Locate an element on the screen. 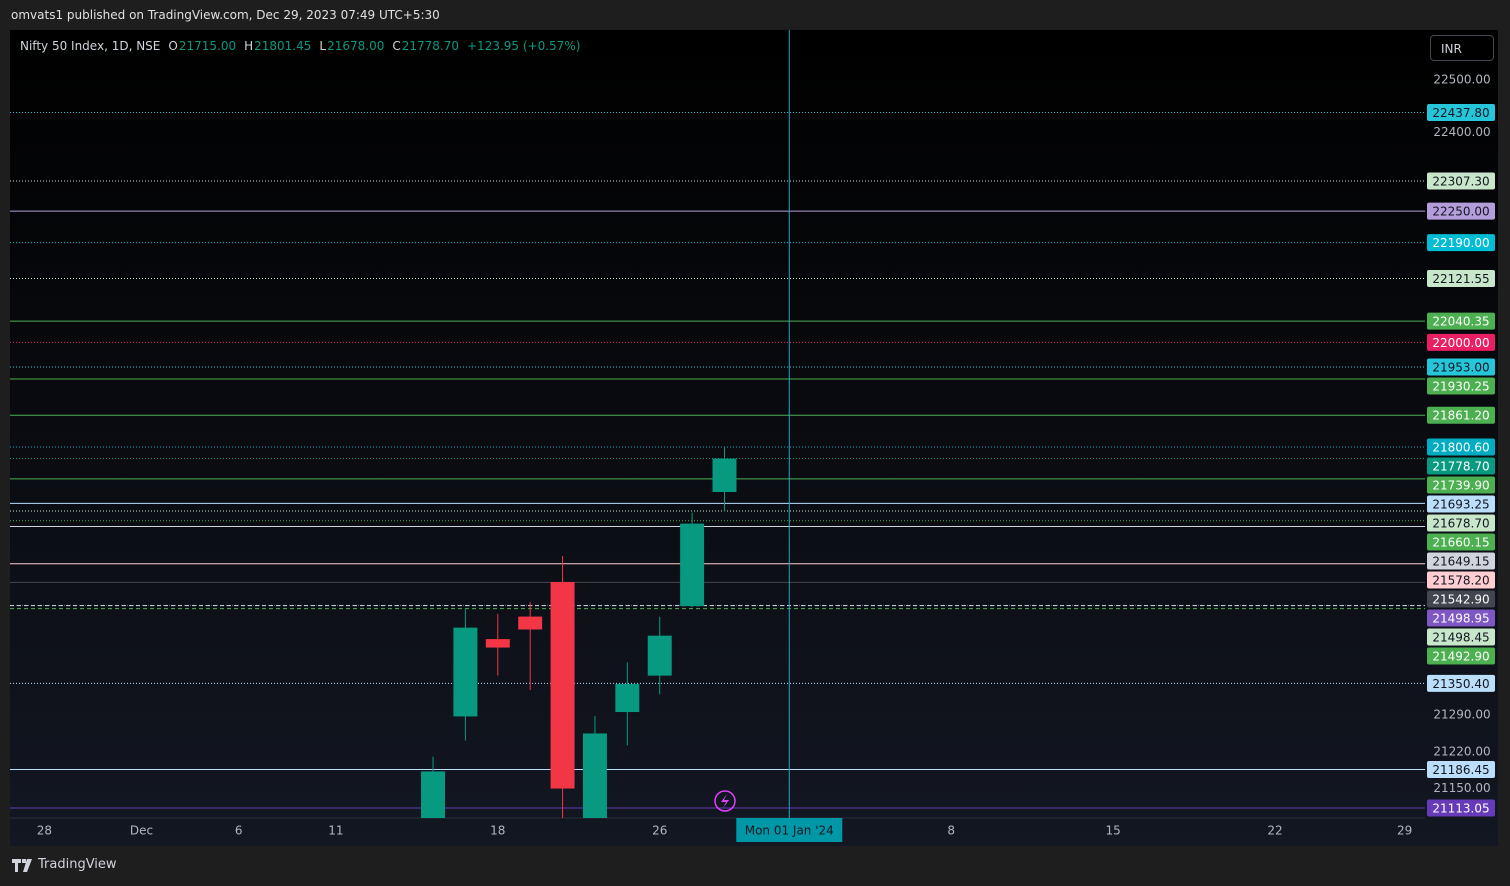 Image resolution: width=1510 pixels, height=886 pixels. price-label: 21660.15 is located at coordinates (1460, 543).